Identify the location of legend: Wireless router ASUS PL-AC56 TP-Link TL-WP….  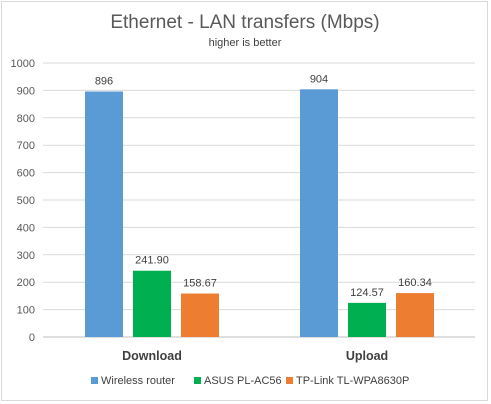
(250, 381).